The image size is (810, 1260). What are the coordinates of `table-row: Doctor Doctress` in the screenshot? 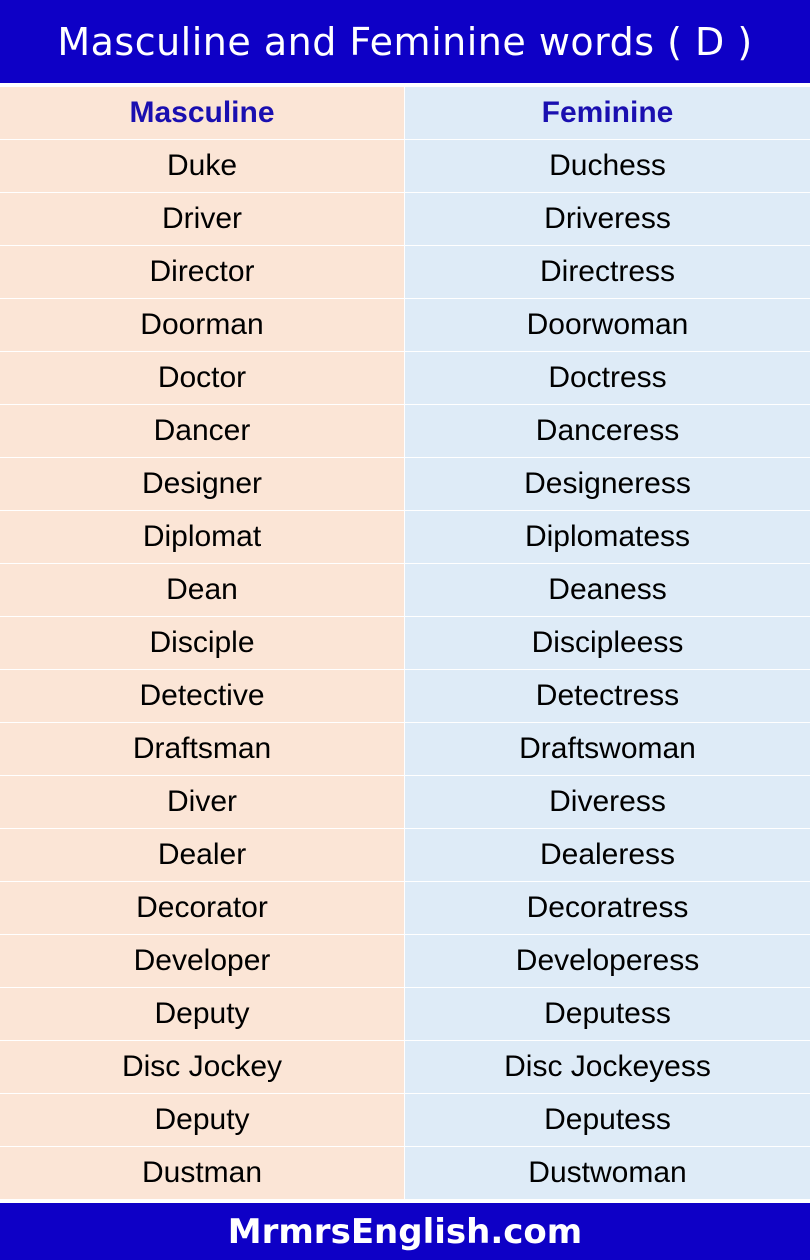 It's located at (405, 378).